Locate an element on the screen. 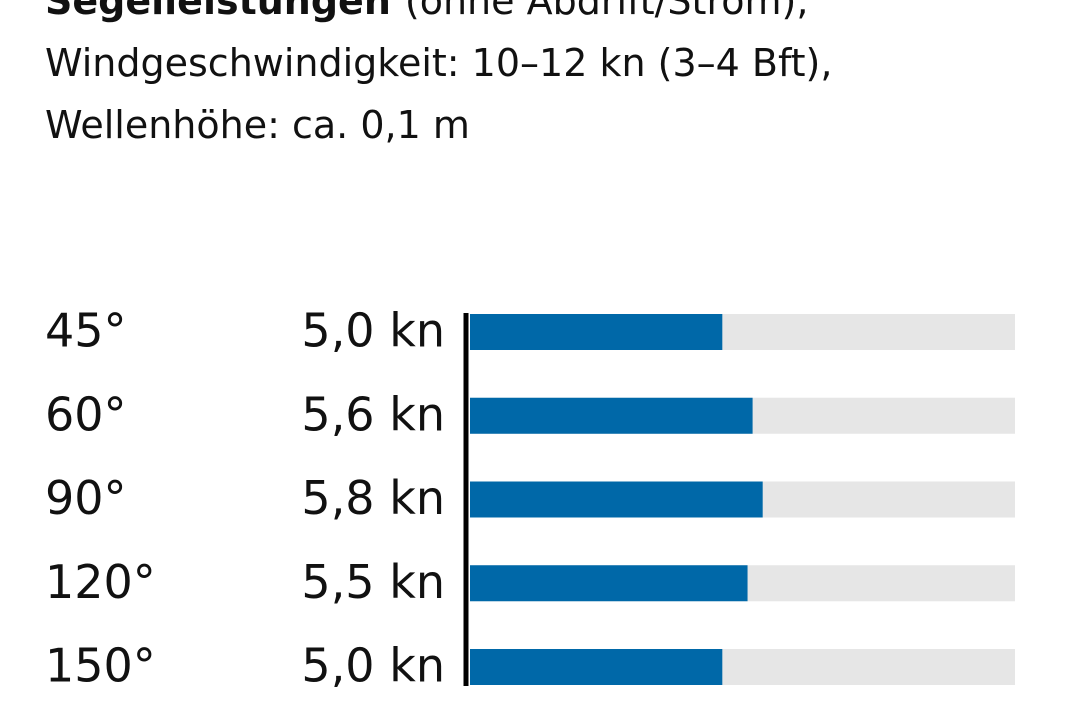  category-label: 120° is located at coordinates (100, 582).